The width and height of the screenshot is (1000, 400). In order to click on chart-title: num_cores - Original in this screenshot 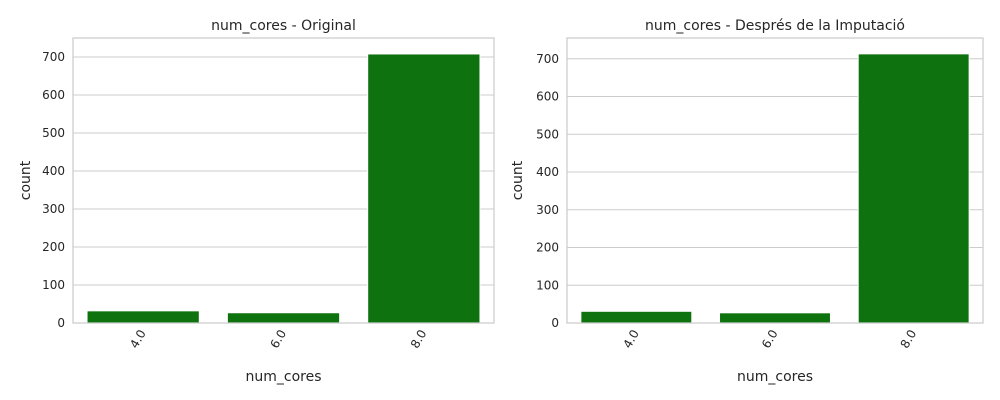, I will do `click(283, 26)`.